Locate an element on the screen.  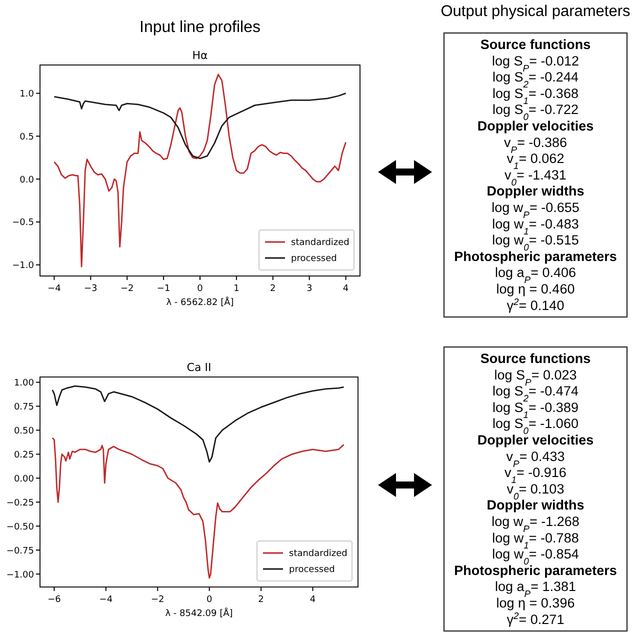
text: γ$^{2}$= 0.140 is located at coordinates (535, 304).